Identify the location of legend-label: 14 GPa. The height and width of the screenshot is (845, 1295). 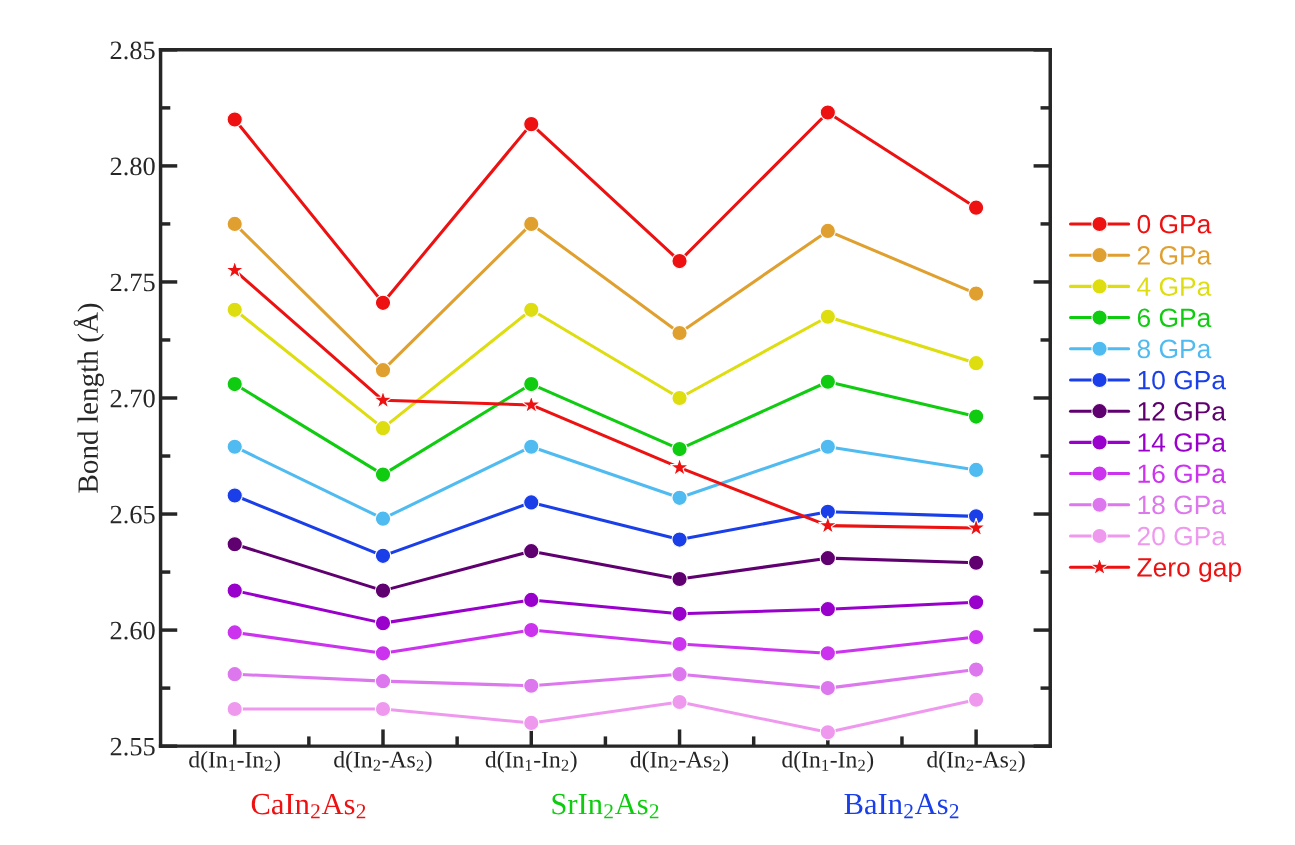
(1182, 442).